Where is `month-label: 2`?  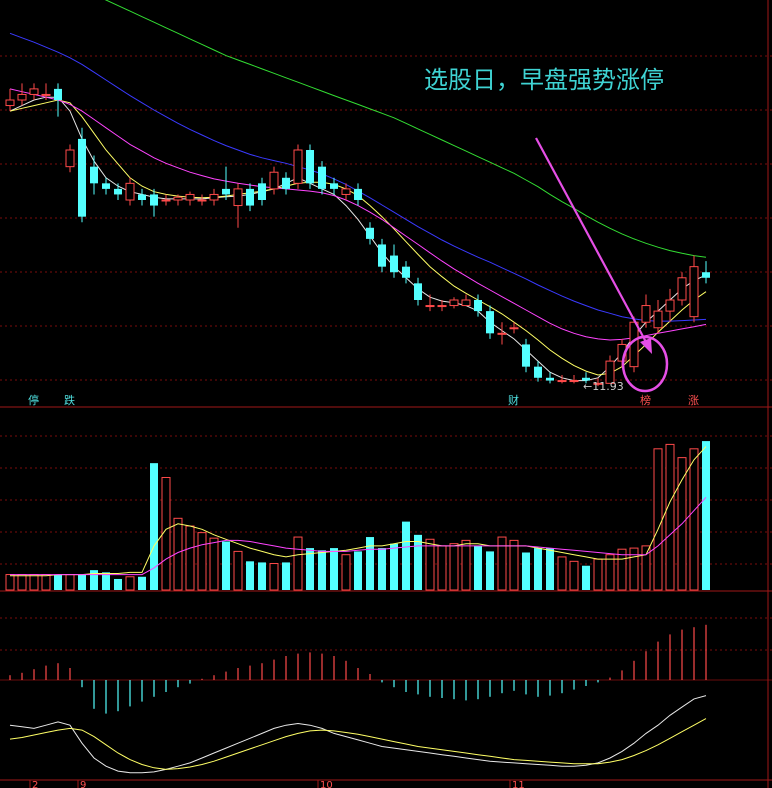 month-label: 2 is located at coordinates (35, 784).